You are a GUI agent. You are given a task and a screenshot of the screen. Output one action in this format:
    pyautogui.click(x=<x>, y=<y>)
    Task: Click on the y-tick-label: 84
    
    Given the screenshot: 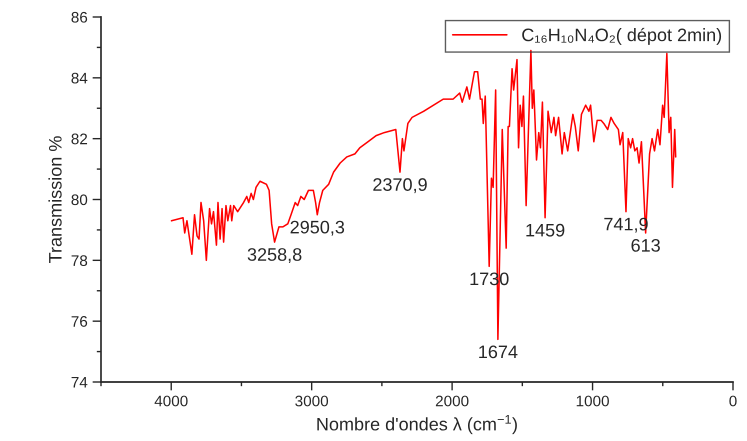 What is the action you would take?
    pyautogui.click(x=79, y=78)
    